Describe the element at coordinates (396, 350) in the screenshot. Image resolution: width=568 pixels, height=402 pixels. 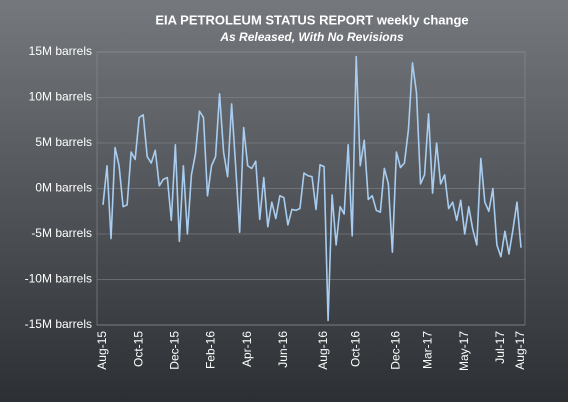
I see `x-tick-label: Dec-16` at that location.